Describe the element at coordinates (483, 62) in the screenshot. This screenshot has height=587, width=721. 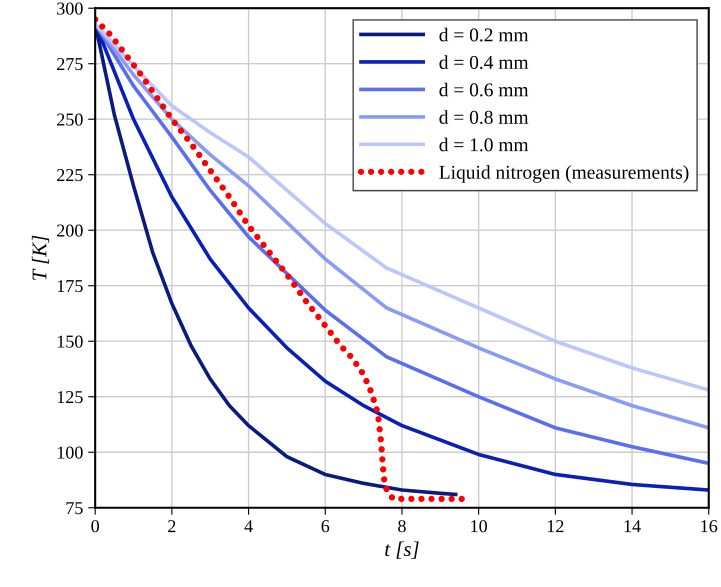
I see `legend-label: d = 0.4 mm` at that location.